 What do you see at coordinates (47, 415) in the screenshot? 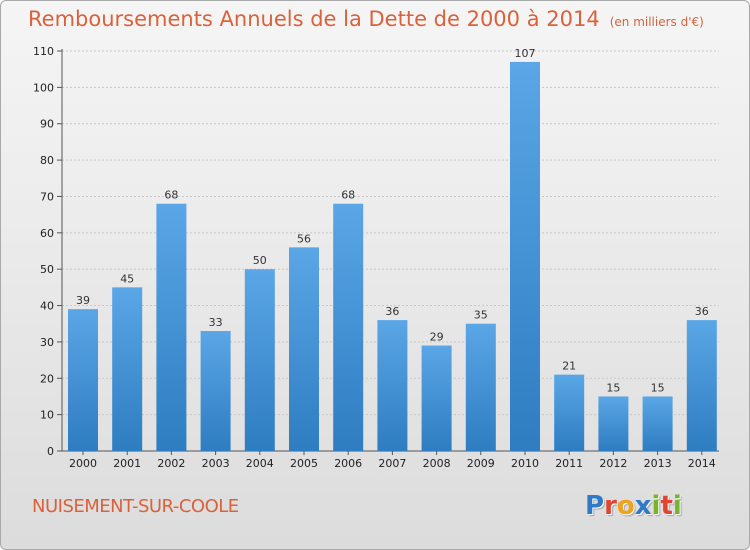
I see `y-tick-label: 10` at bounding box center [47, 415].